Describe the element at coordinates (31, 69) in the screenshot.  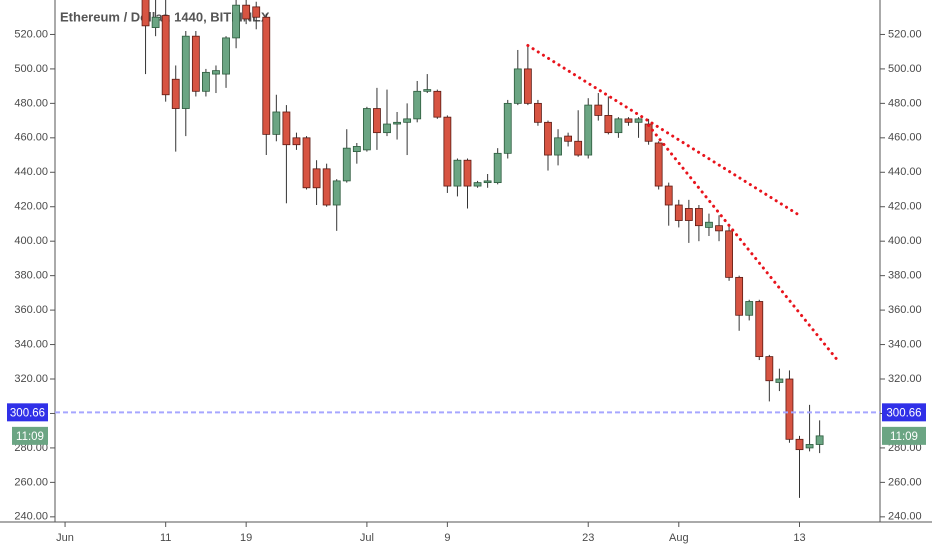
I see `y-tick-label-left: 500.00` at that location.